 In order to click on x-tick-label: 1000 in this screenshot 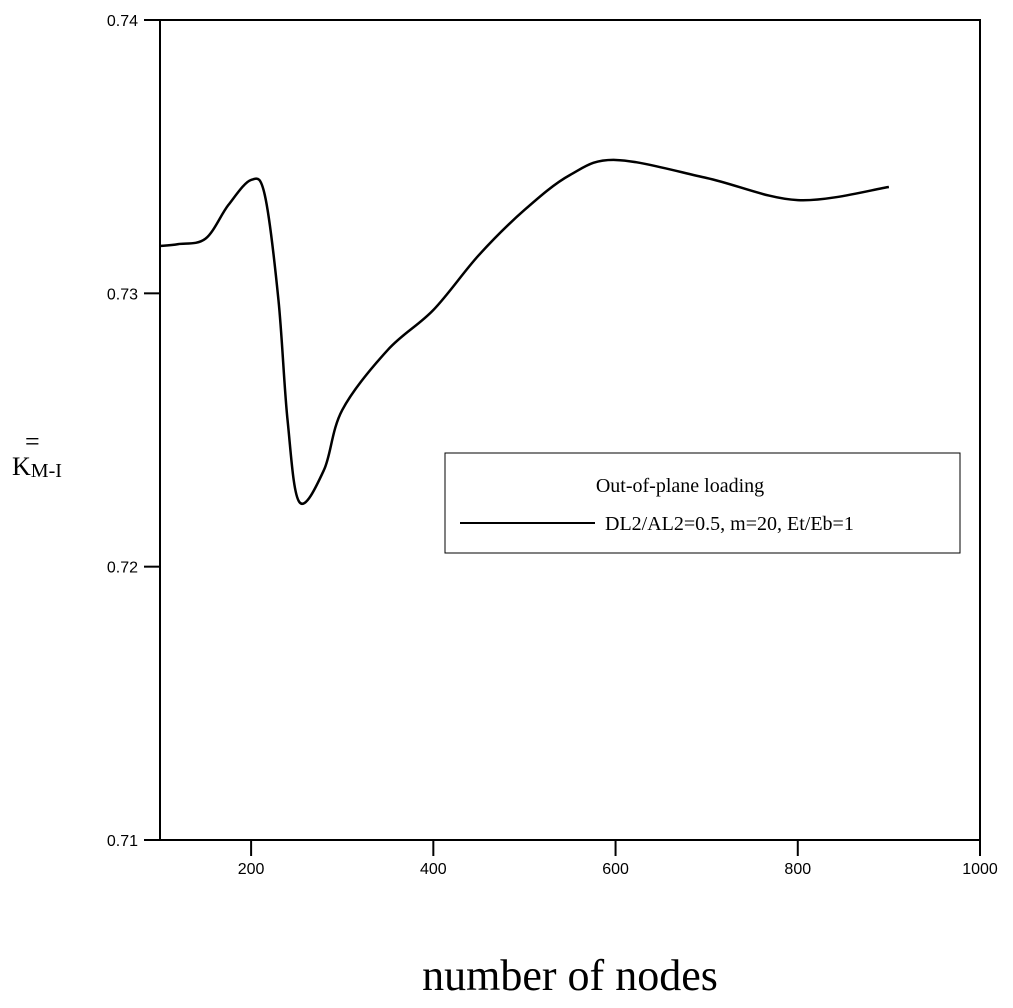, I will do `click(980, 869)`.